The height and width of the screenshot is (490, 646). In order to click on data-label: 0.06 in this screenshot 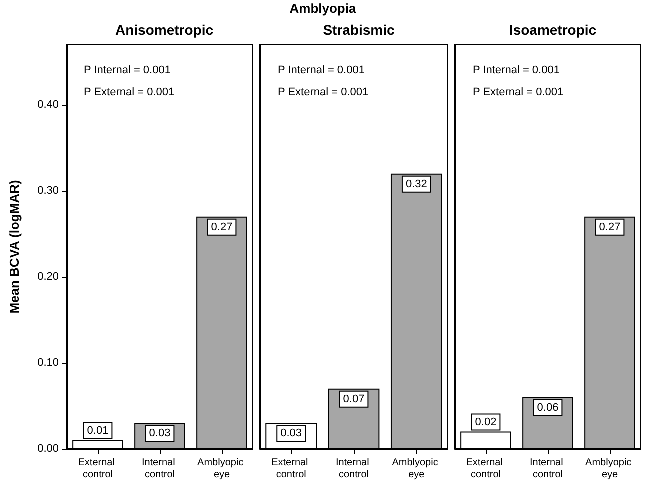, I will do `click(548, 408)`.